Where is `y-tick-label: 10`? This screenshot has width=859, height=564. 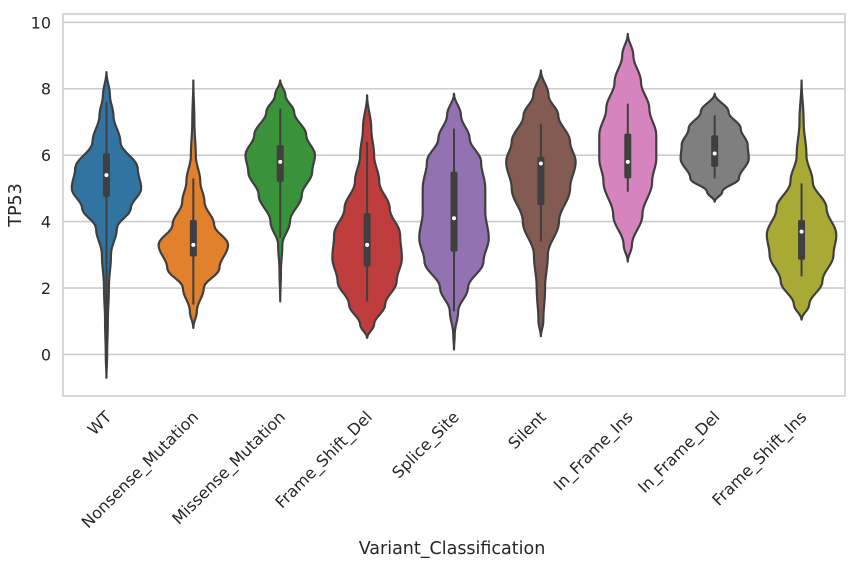
y-tick-label: 10 is located at coordinates (41, 22).